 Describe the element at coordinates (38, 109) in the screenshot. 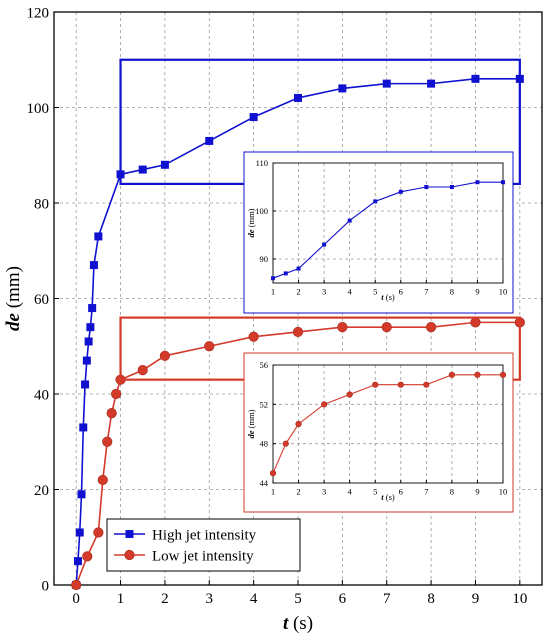

I see `y-tick-label: 100` at that location.